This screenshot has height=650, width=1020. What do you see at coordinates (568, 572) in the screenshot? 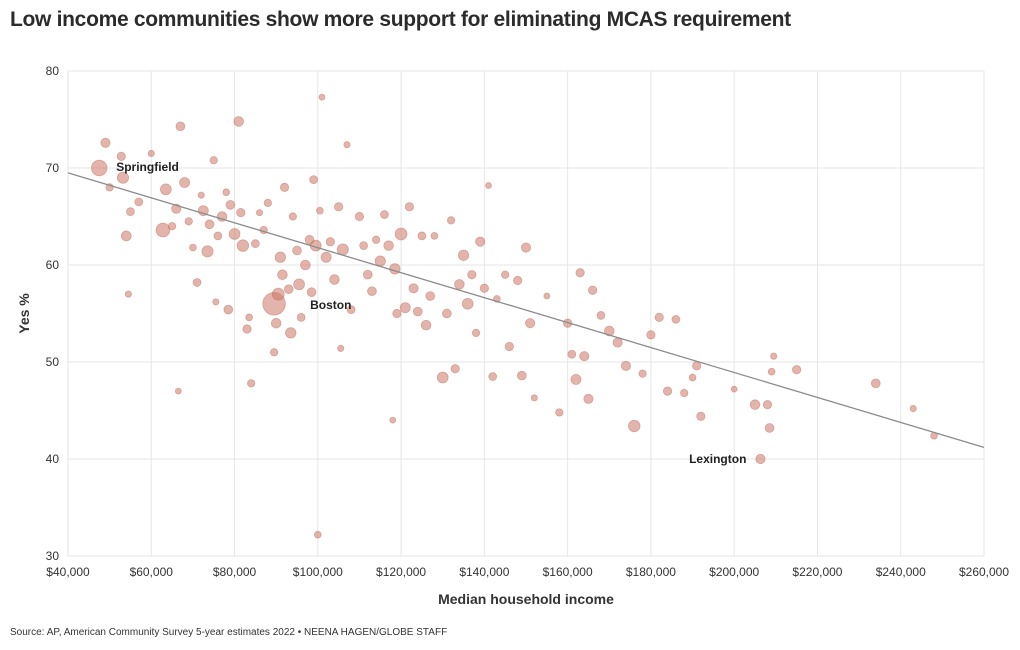
I see `x-tick-label: $160,000` at bounding box center [568, 572].